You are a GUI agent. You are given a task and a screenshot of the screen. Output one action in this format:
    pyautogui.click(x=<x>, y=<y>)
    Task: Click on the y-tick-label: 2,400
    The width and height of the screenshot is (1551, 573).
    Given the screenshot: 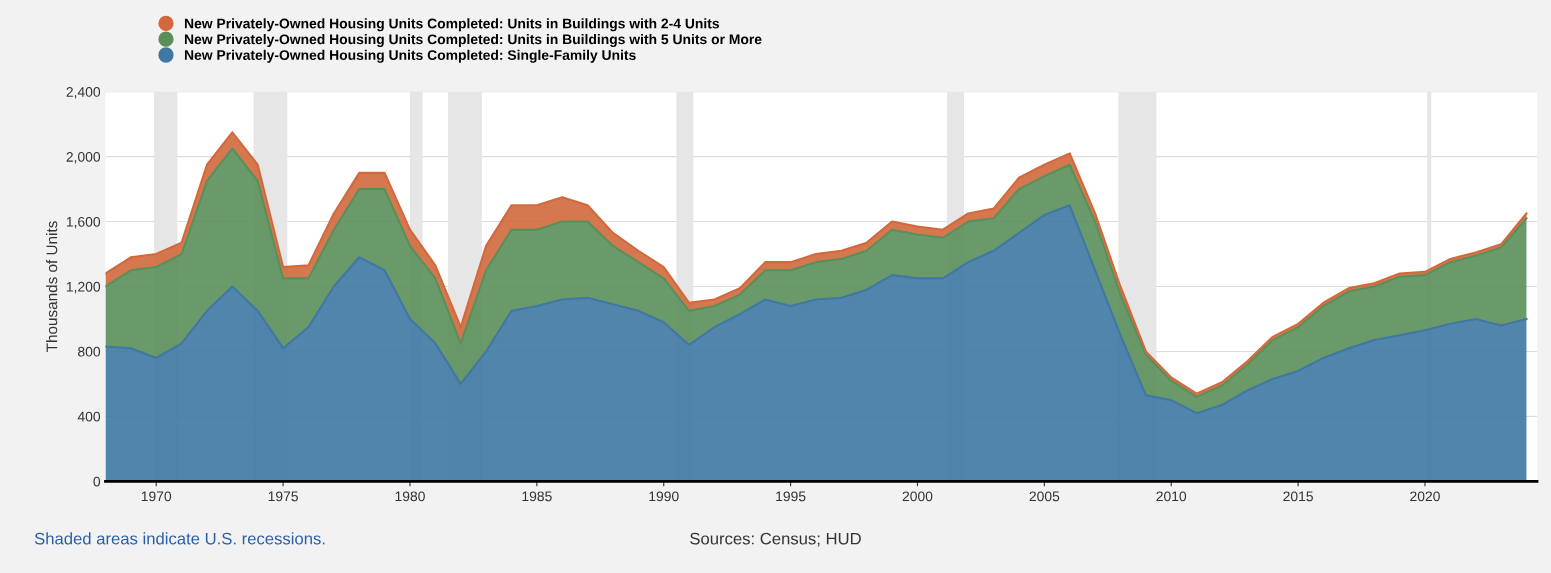 What is the action you would take?
    pyautogui.click(x=83, y=93)
    